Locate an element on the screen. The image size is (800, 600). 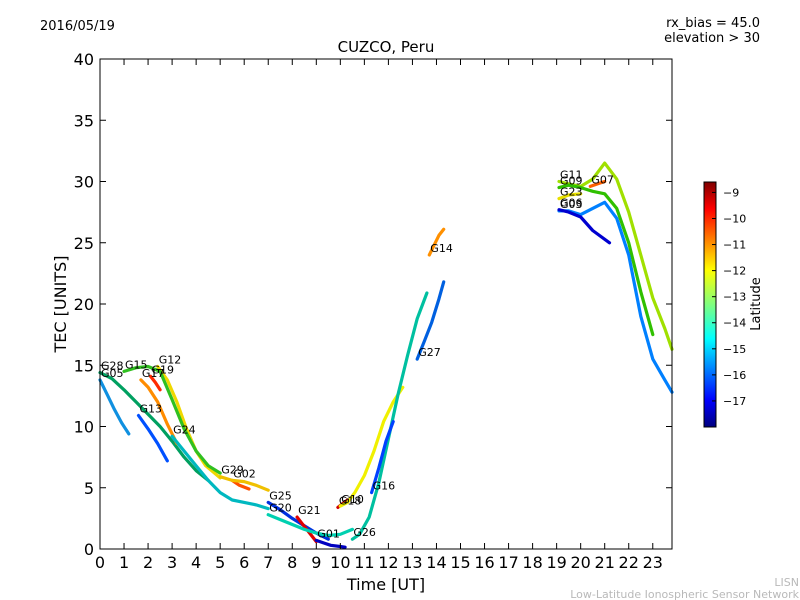
footer-network-name: Low-Latitude Ionospheric Sensor Network is located at coordinates (684, 594).